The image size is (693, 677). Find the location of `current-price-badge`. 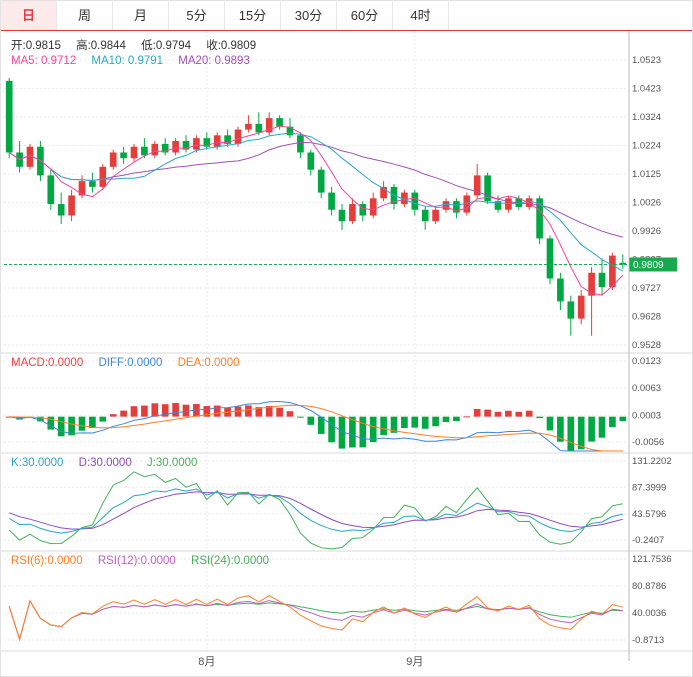

current-price-badge is located at coordinates (653, 264).